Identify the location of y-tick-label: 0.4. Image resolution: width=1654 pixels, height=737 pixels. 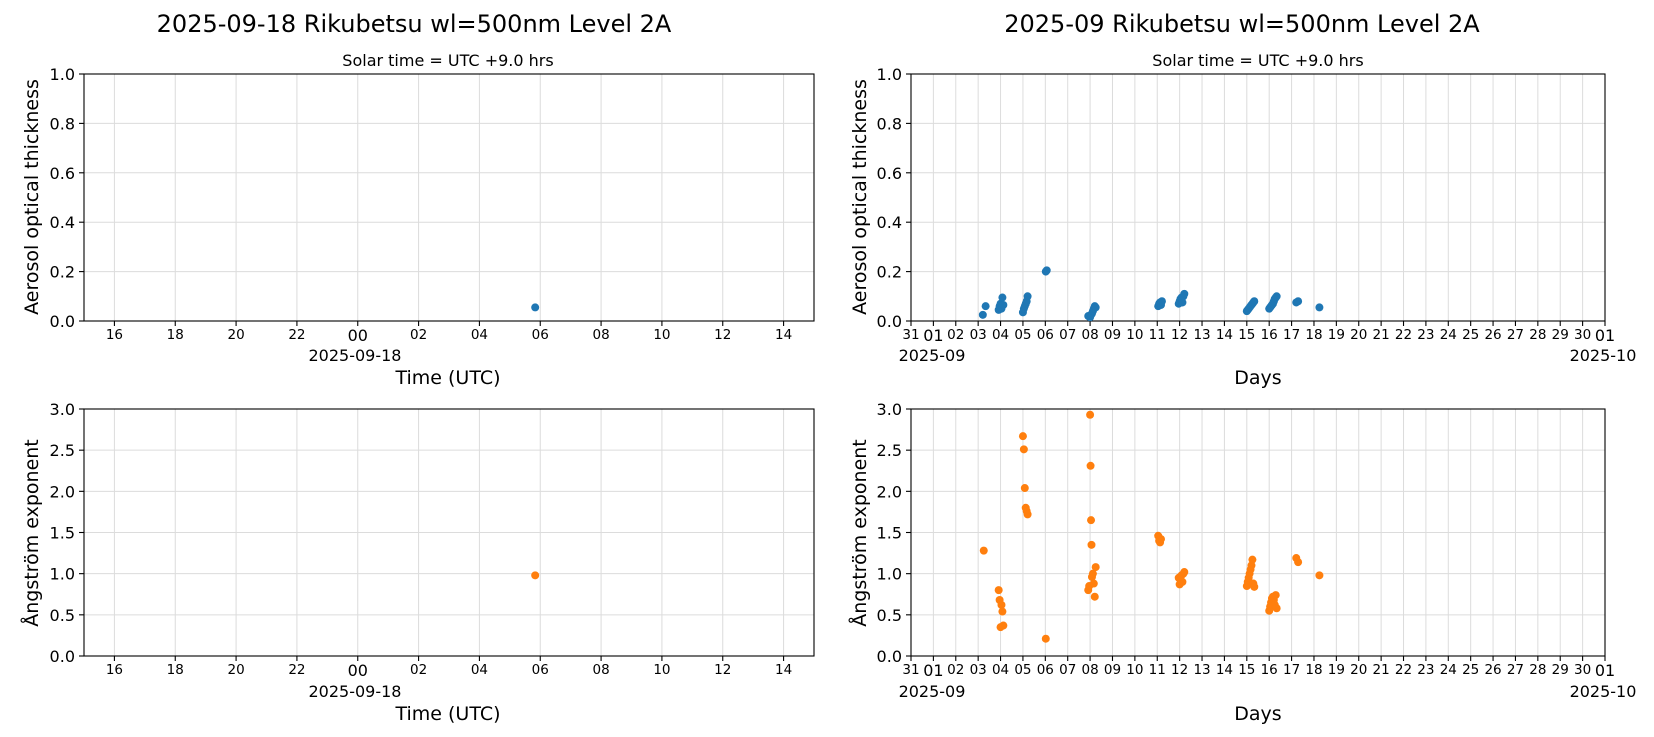
(62, 222).